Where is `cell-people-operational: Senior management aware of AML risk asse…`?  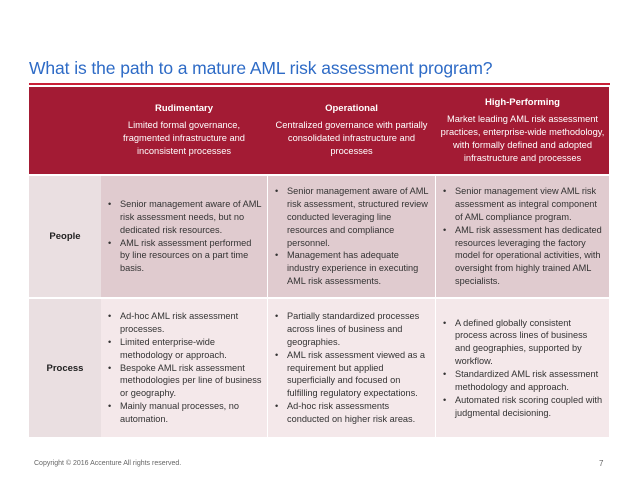
cell-people-operational: Senior management aware of AML risk asse… is located at coordinates (351, 236).